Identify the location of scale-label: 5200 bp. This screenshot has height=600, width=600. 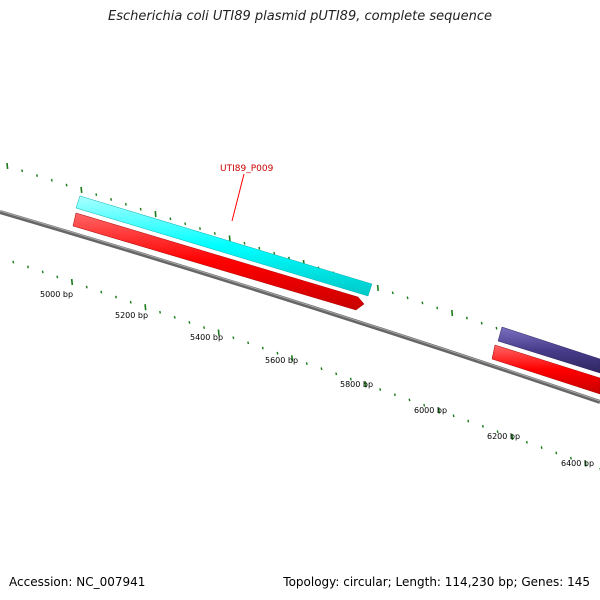
(131, 315).